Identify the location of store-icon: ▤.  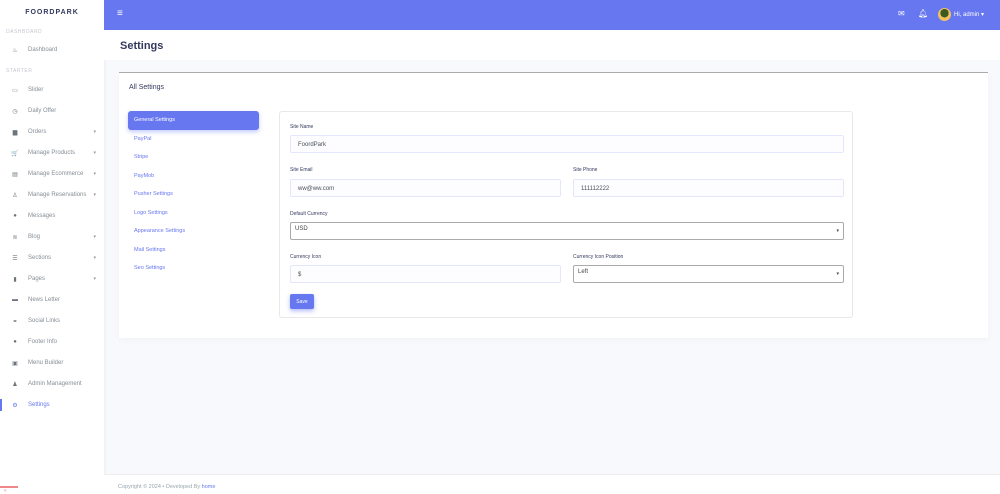
(15, 174).